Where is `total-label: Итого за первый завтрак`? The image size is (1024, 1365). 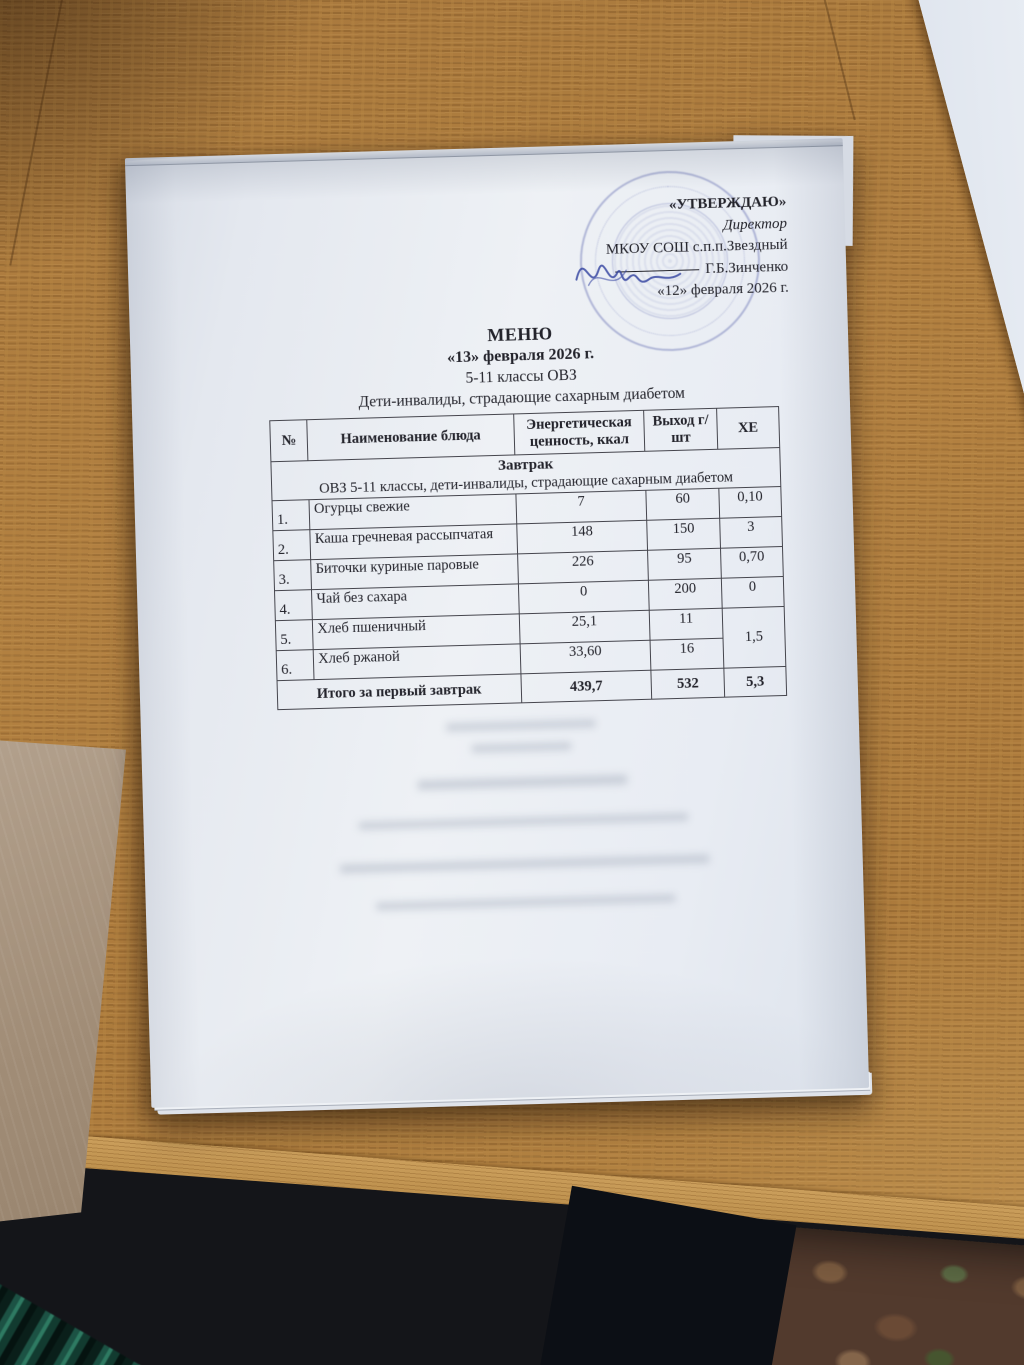
total-label: Итого за первый завтрак is located at coordinates (399, 691).